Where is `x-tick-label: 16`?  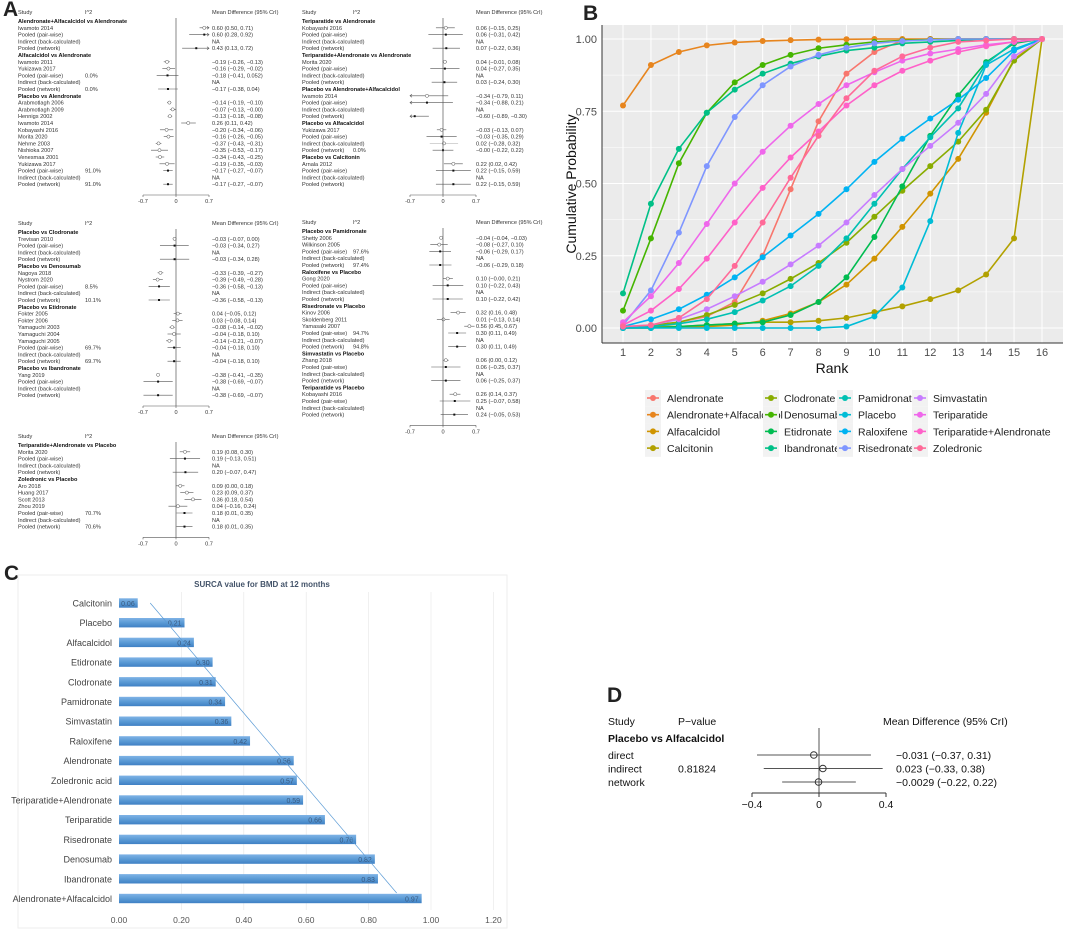
x-tick-label: 16 is located at coordinates (1042, 353).